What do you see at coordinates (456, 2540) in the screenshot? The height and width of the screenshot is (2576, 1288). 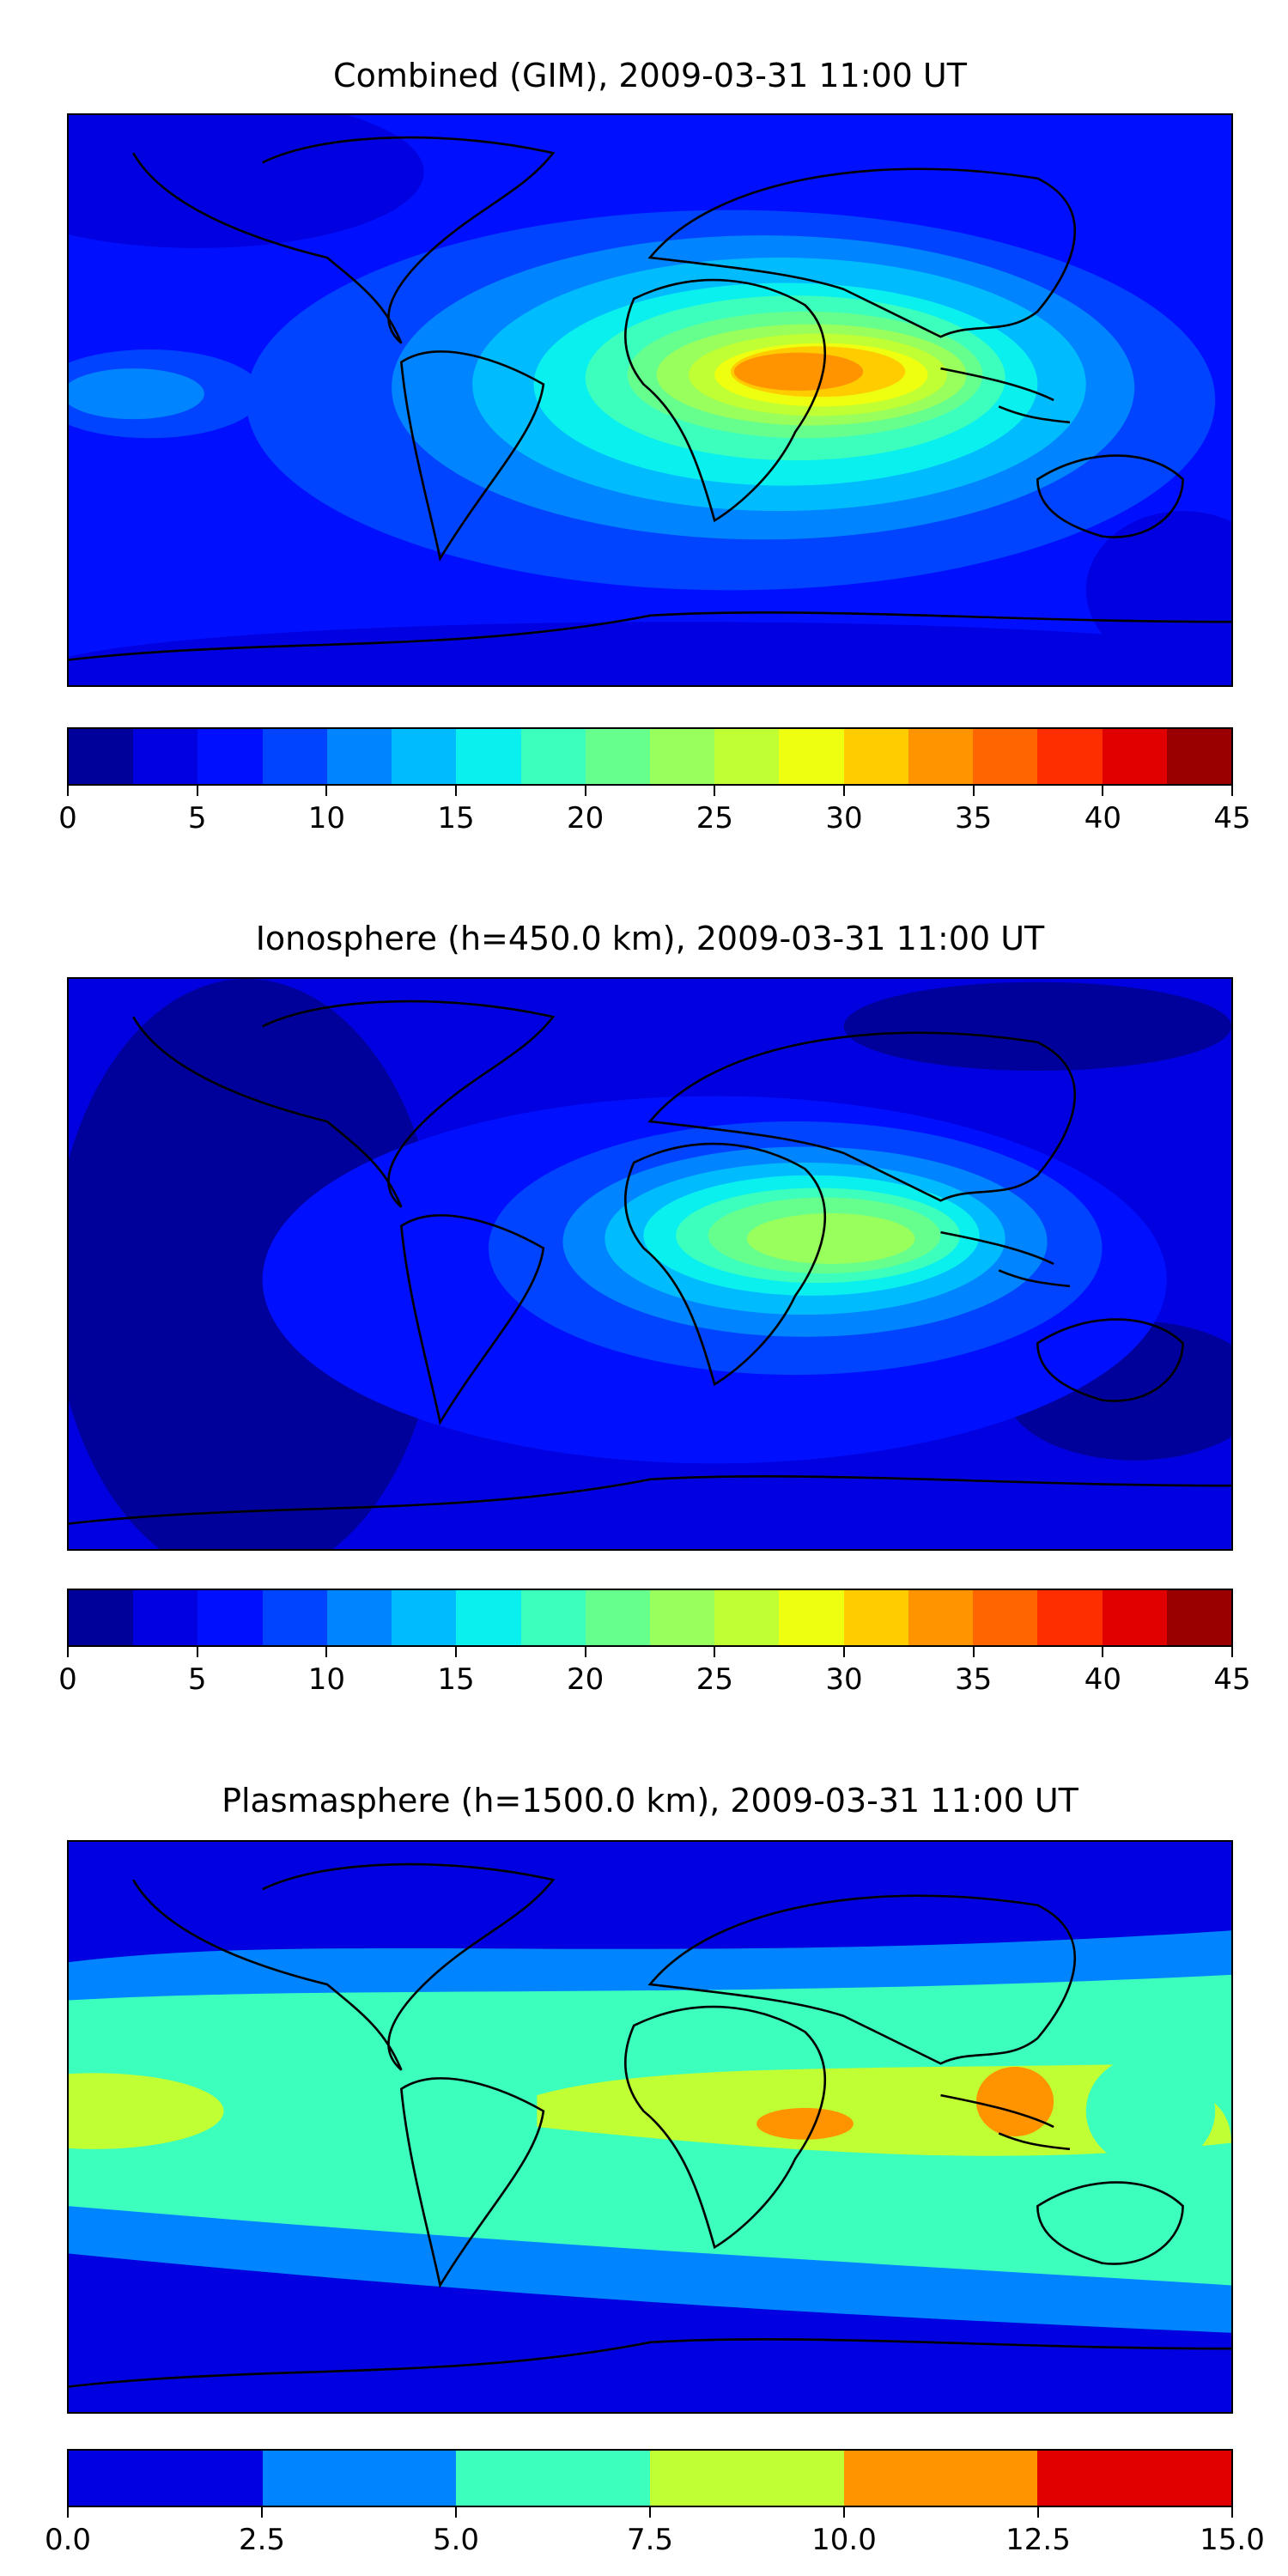 I see `colorbar-tick-label: 5.0` at bounding box center [456, 2540].